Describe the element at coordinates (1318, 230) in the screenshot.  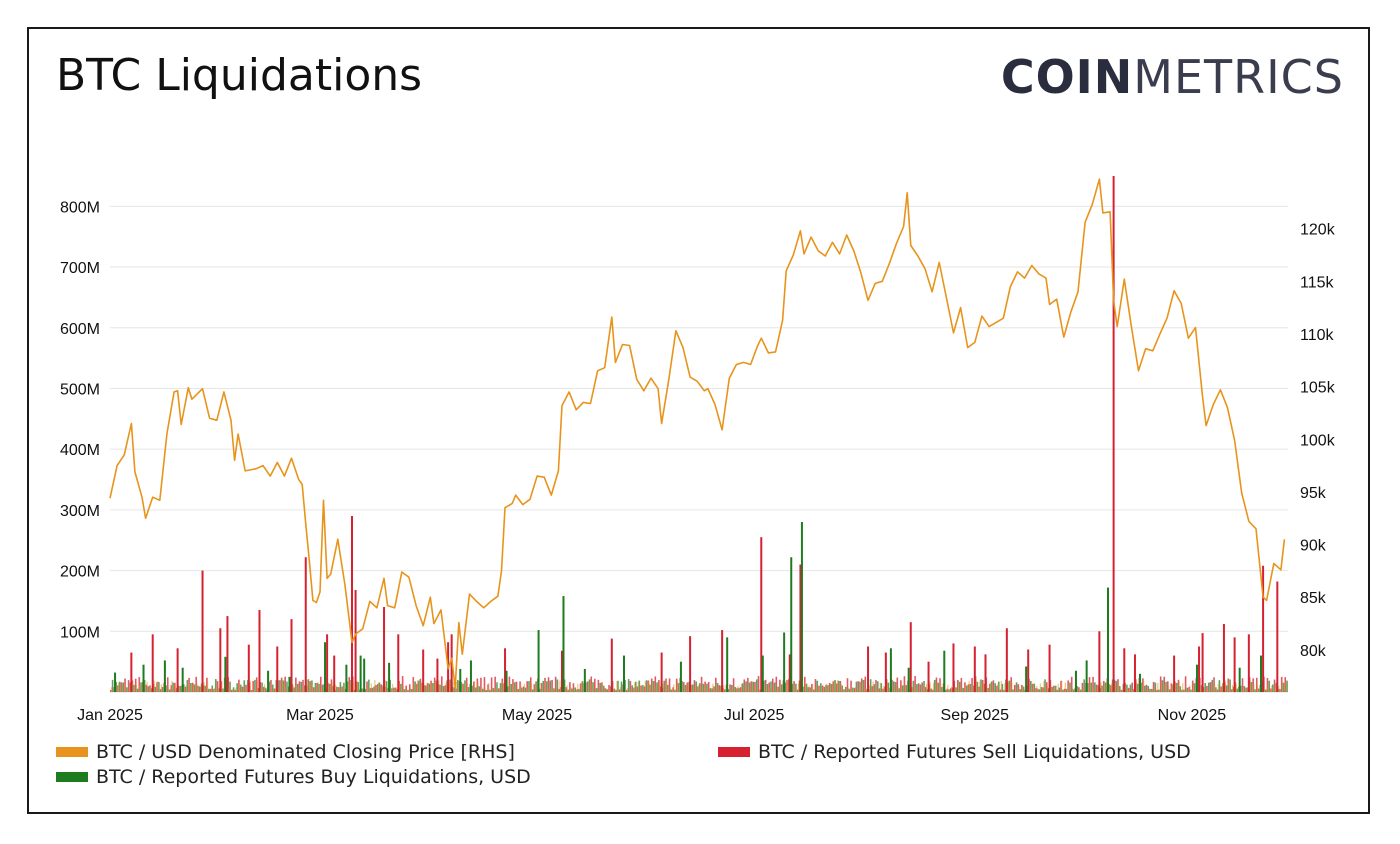
I see `y-right-tick-label: 120k` at that location.